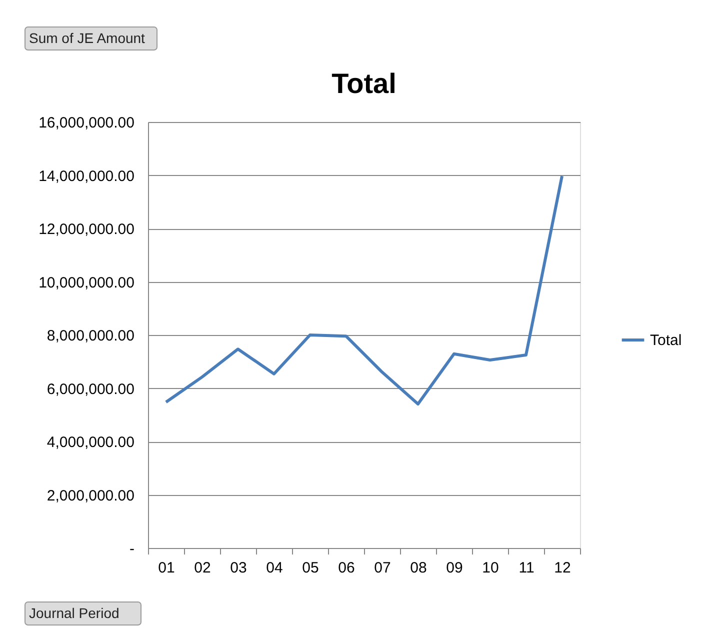 This screenshot has height=628, width=706. What do you see at coordinates (86, 229) in the screenshot?
I see `y-tick-label: 12,000,000.00` at bounding box center [86, 229].